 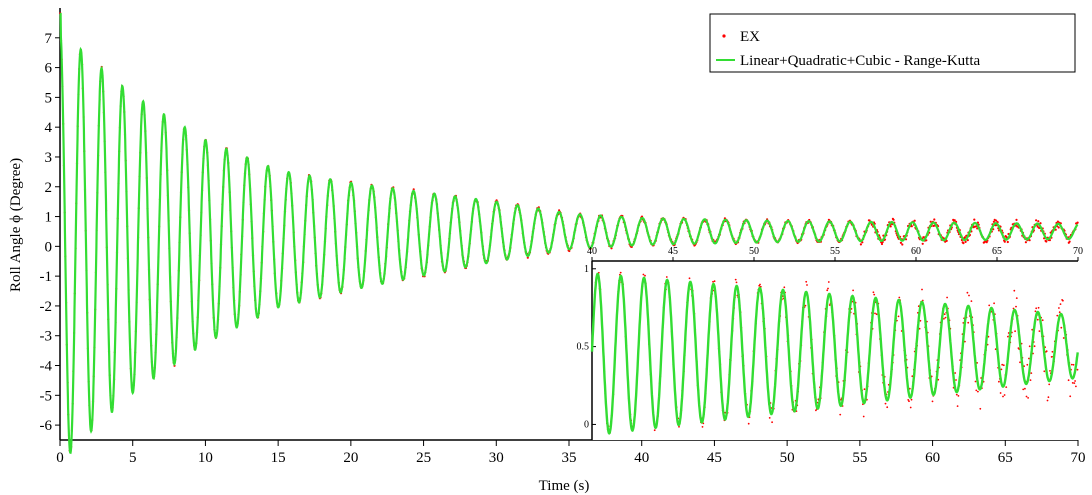 I want to click on inset-x-tick-label: 55, so click(x=835, y=251).